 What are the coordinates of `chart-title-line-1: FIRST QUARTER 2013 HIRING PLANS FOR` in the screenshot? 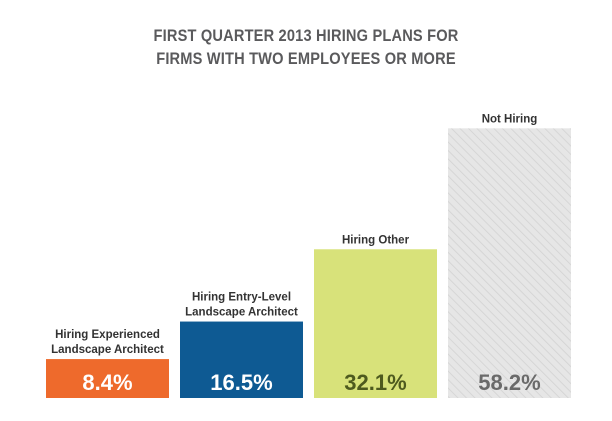 It's located at (306, 35).